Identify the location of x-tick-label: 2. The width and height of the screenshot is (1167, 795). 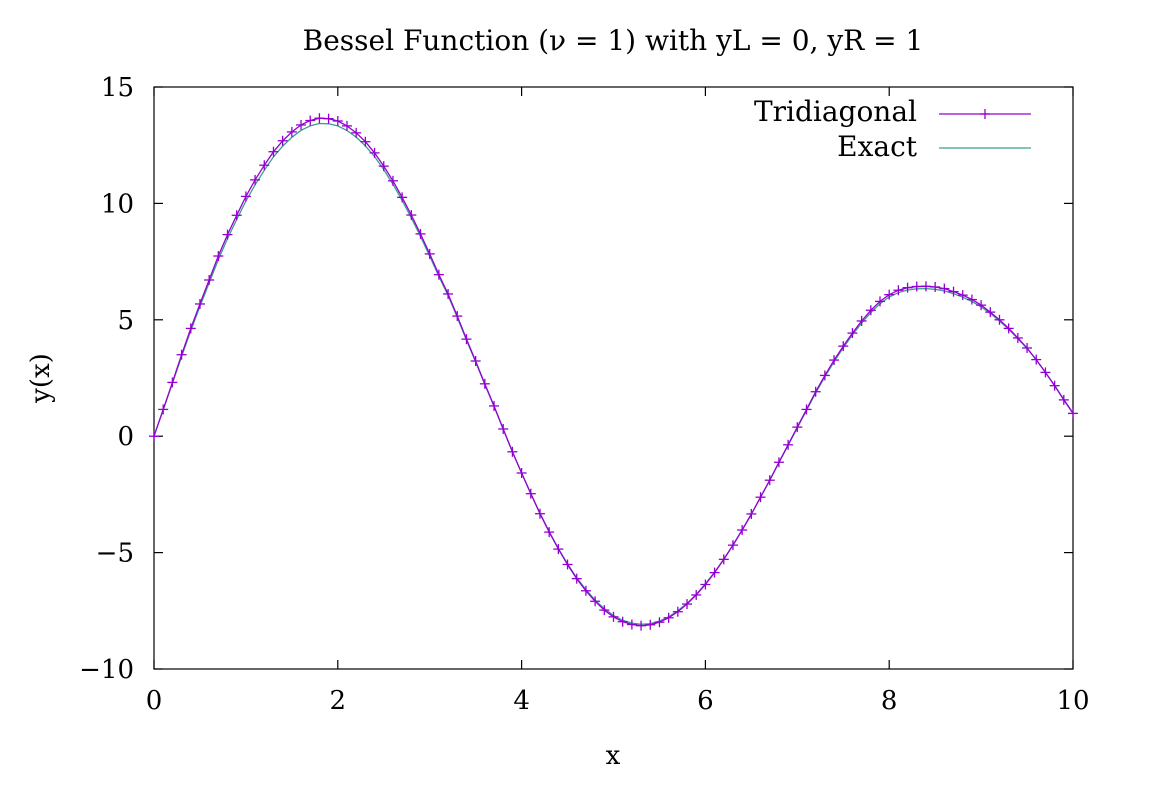
(338, 701).